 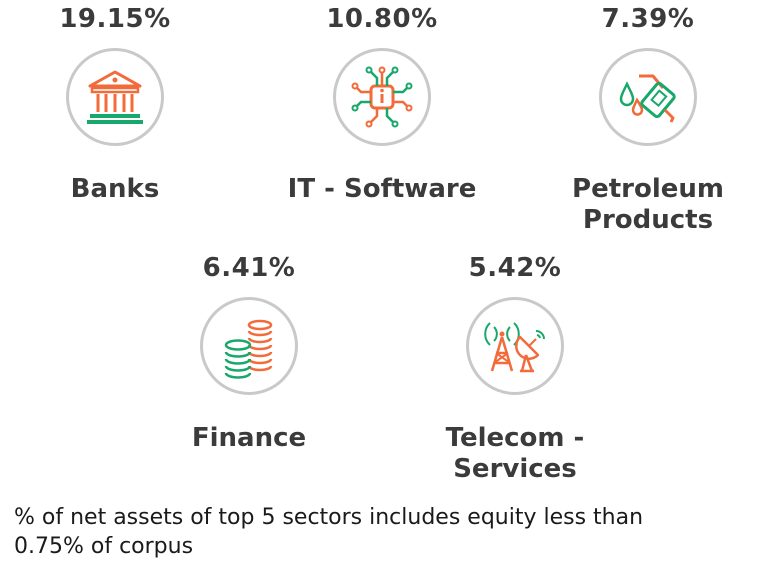 I want to click on sector-name-line: Petroleum, so click(x=648, y=189).